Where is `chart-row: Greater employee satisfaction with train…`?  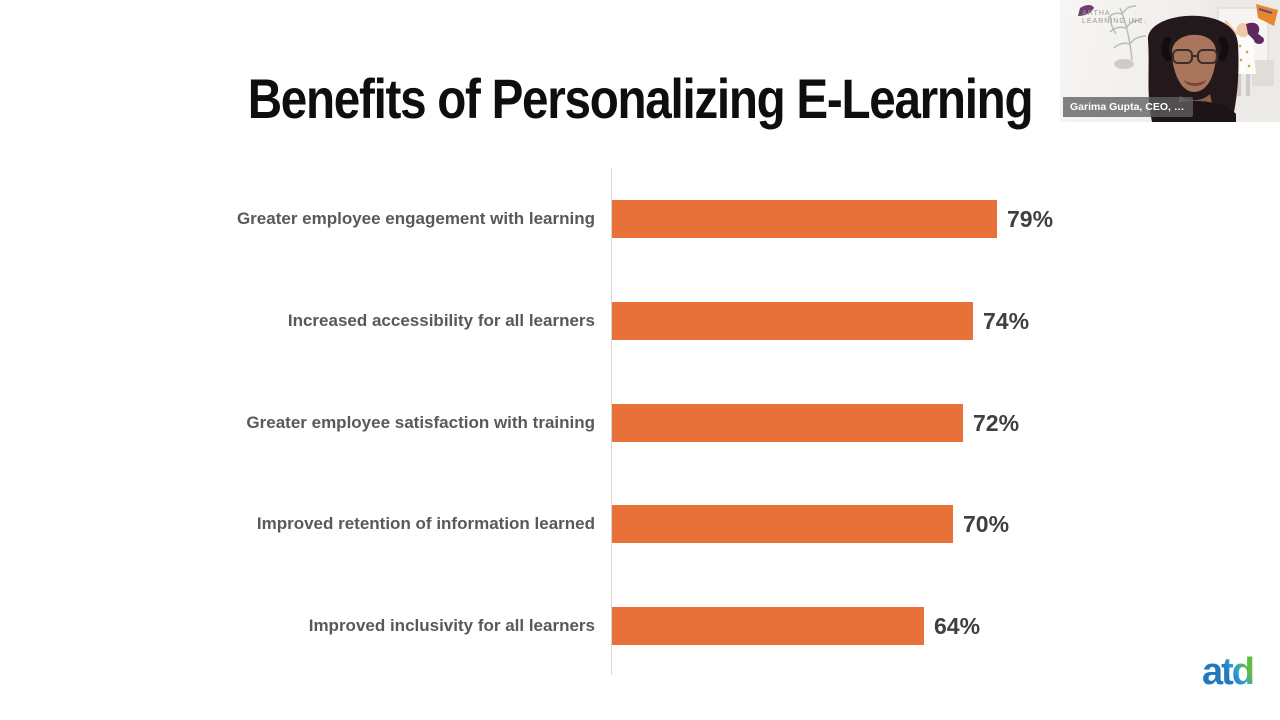
chart-row: Greater employee satisfaction with train… is located at coordinates (640, 423).